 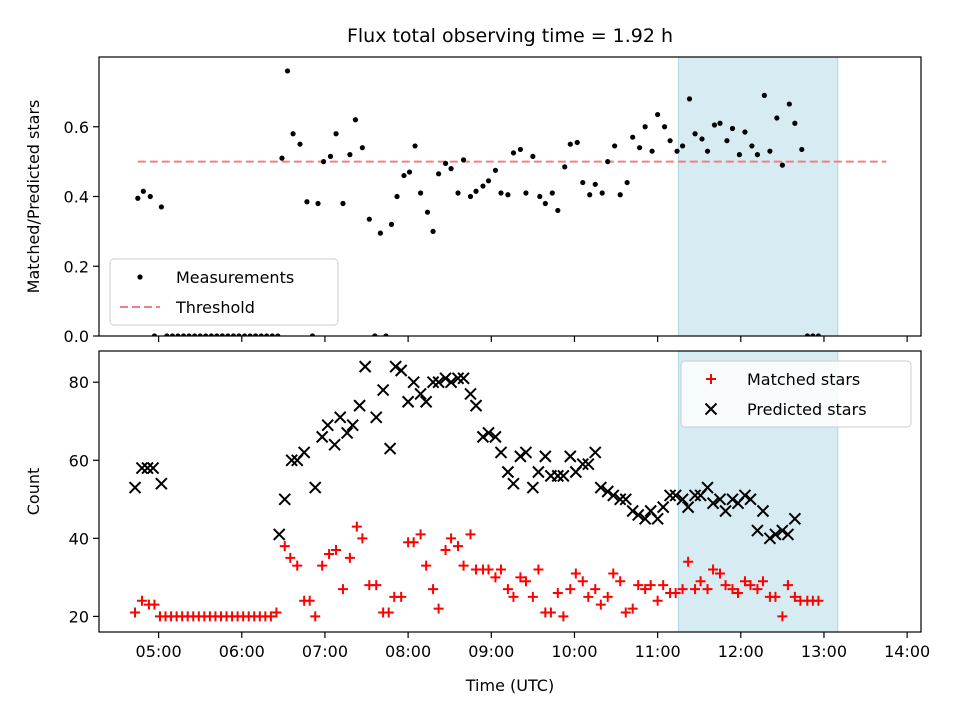 What do you see at coordinates (159, 651) in the screenshot?
I see `x-tick-label: 05:00` at bounding box center [159, 651].